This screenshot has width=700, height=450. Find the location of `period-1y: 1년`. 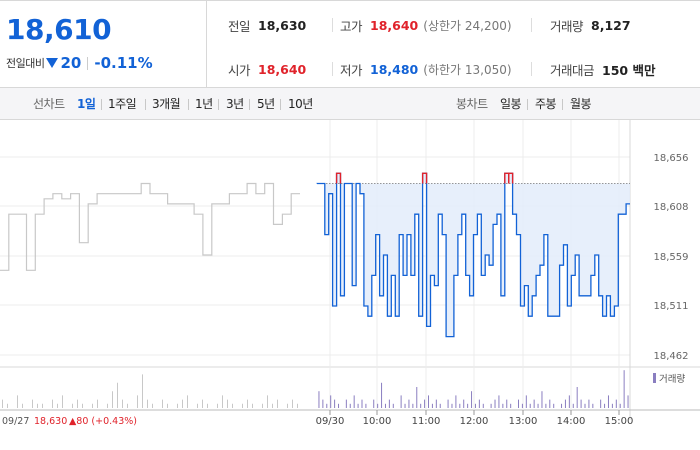

period-1y: 1년 is located at coordinates (204, 104).